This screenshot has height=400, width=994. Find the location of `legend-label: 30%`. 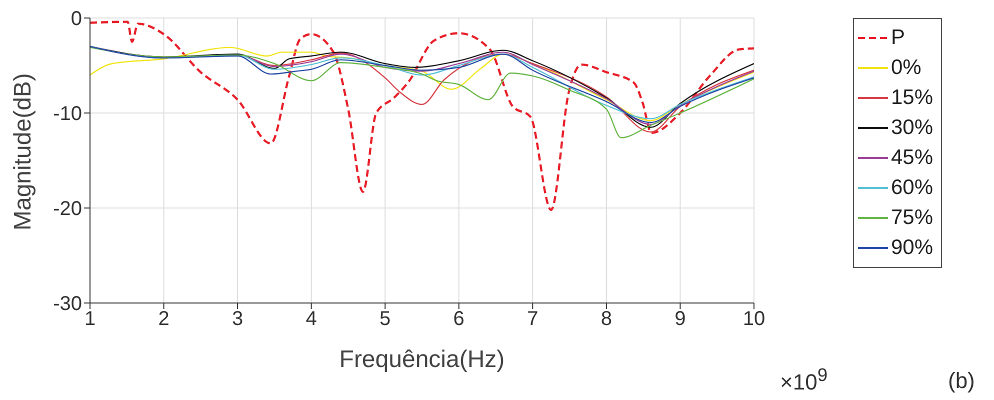

legend-label: 30% is located at coordinates (911, 128).